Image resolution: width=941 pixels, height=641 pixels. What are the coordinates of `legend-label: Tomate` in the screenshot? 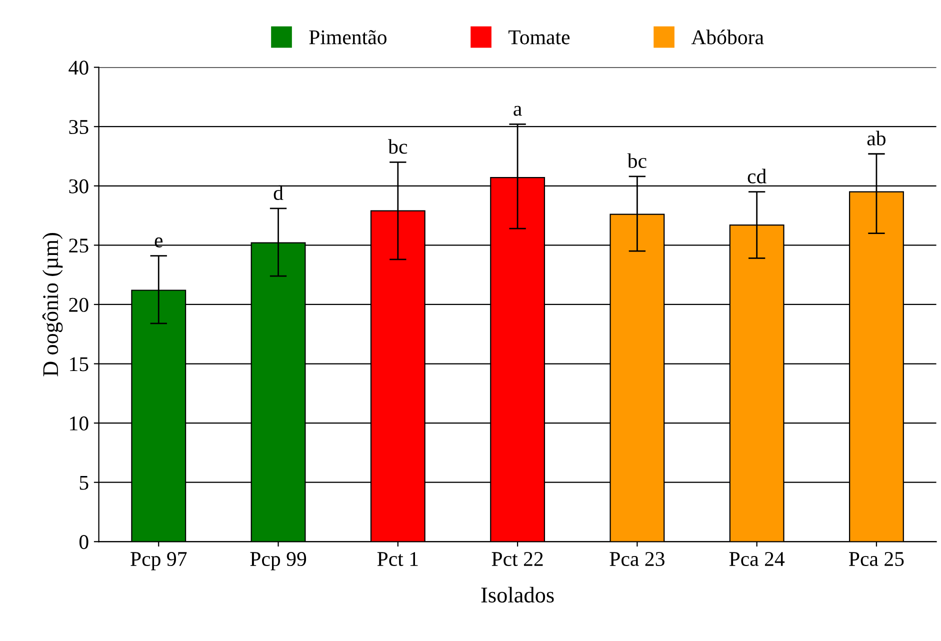 It's located at (539, 37).